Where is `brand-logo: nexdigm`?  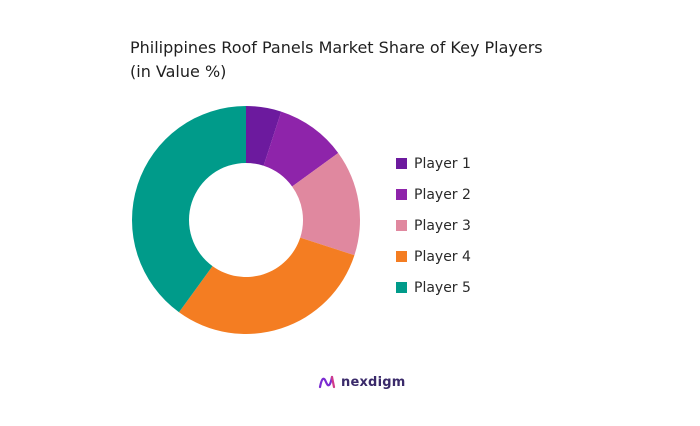
brand-logo: nexdigm is located at coordinates (361, 382).